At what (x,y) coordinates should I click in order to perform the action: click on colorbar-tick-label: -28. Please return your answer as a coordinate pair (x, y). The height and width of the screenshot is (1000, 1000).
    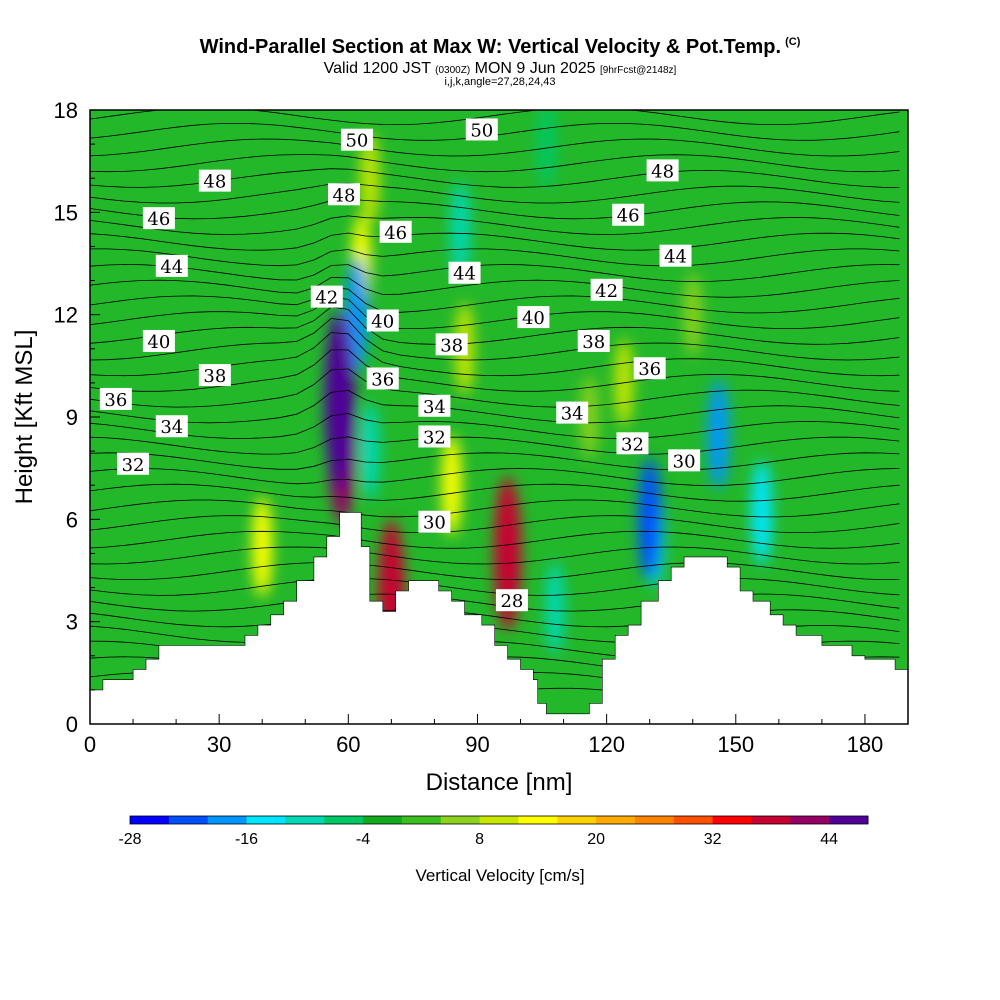
    Looking at the image, I should click on (129, 839).